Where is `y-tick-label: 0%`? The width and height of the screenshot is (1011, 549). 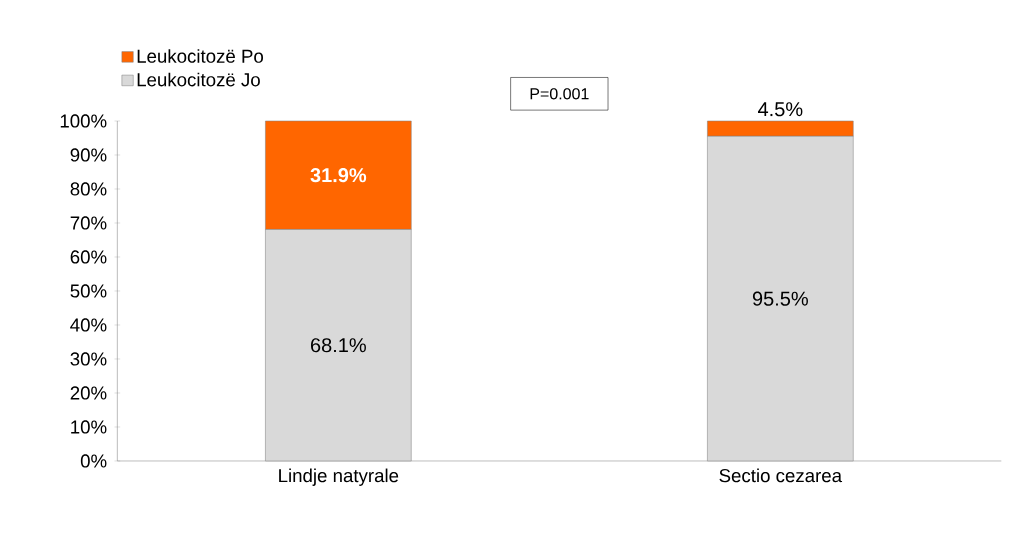
y-tick-label: 0% is located at coordinates (93, 461).